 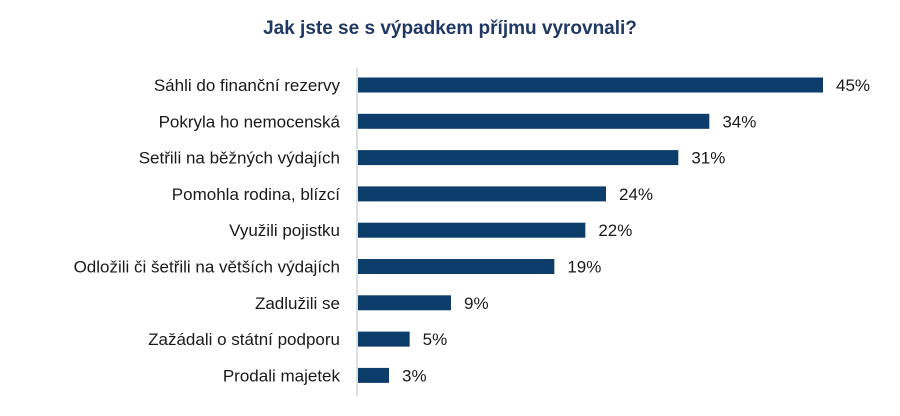 I want to click on category-label: Pomohla rodina, blízcí, so click(x=256, y=194).